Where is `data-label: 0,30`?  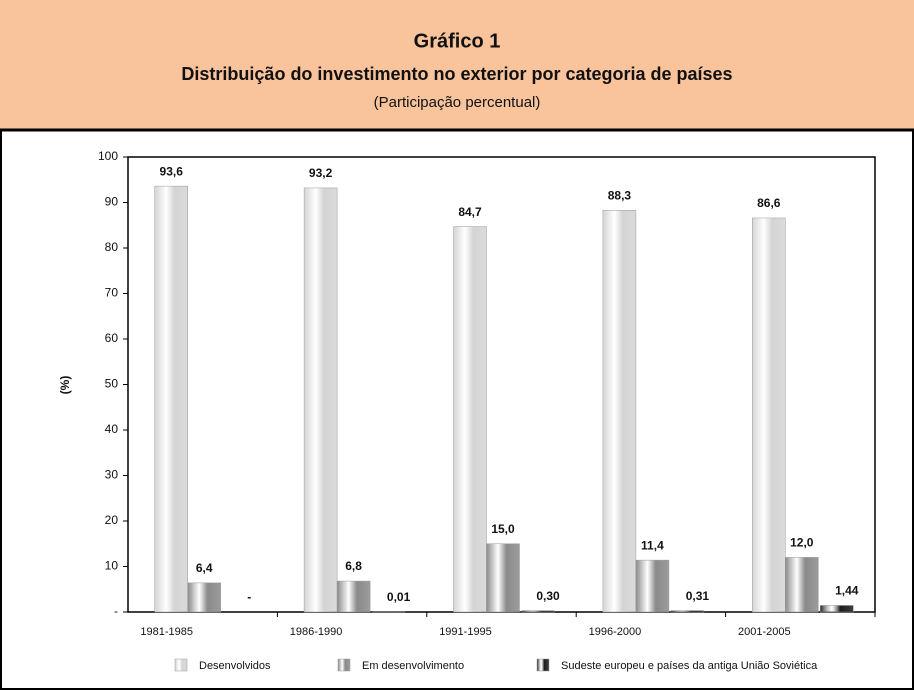 data-label: 0,30 is located at coordinates (548, 596).